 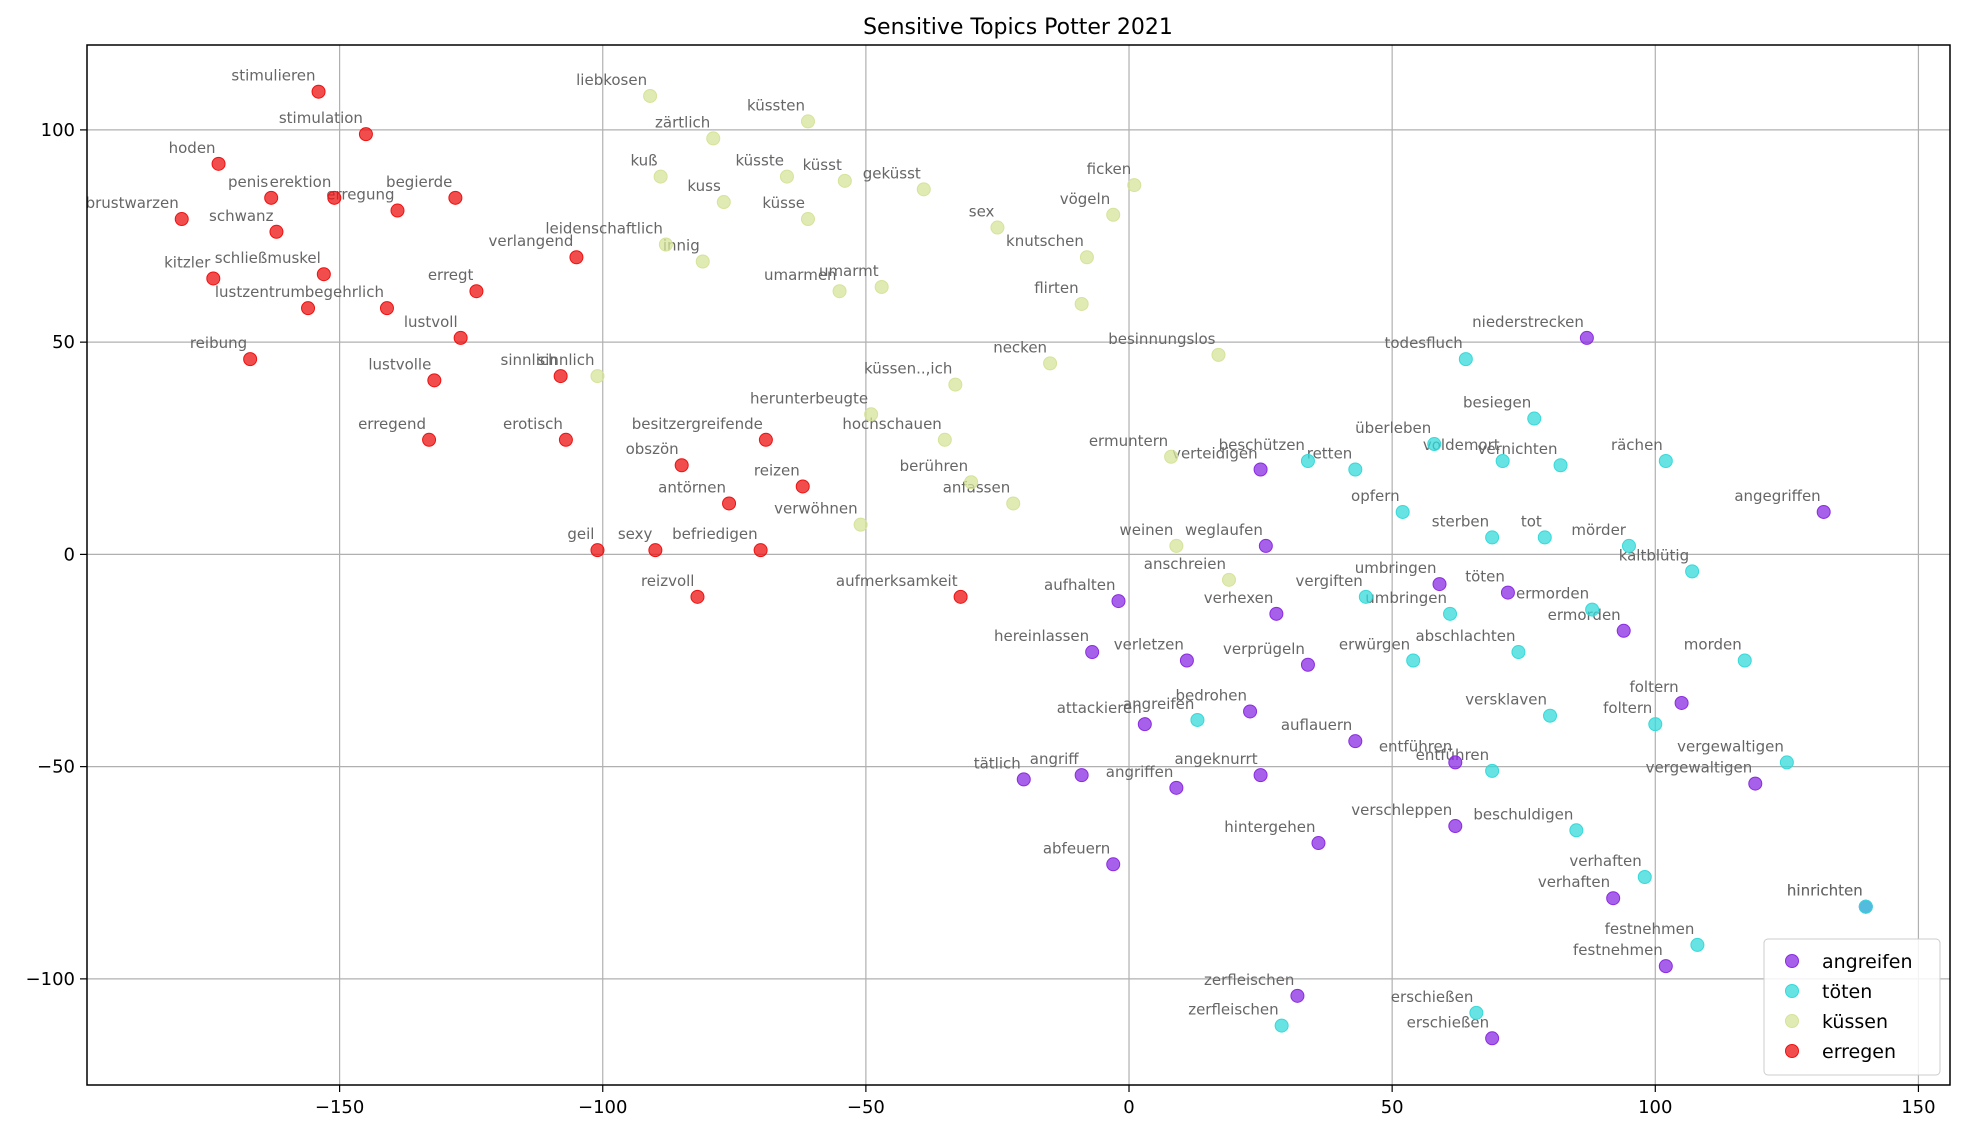 What do you see at coordinates (533, 424) in the screenshot?
I see `point-label: erotisch` at bounding box center [533, 424].